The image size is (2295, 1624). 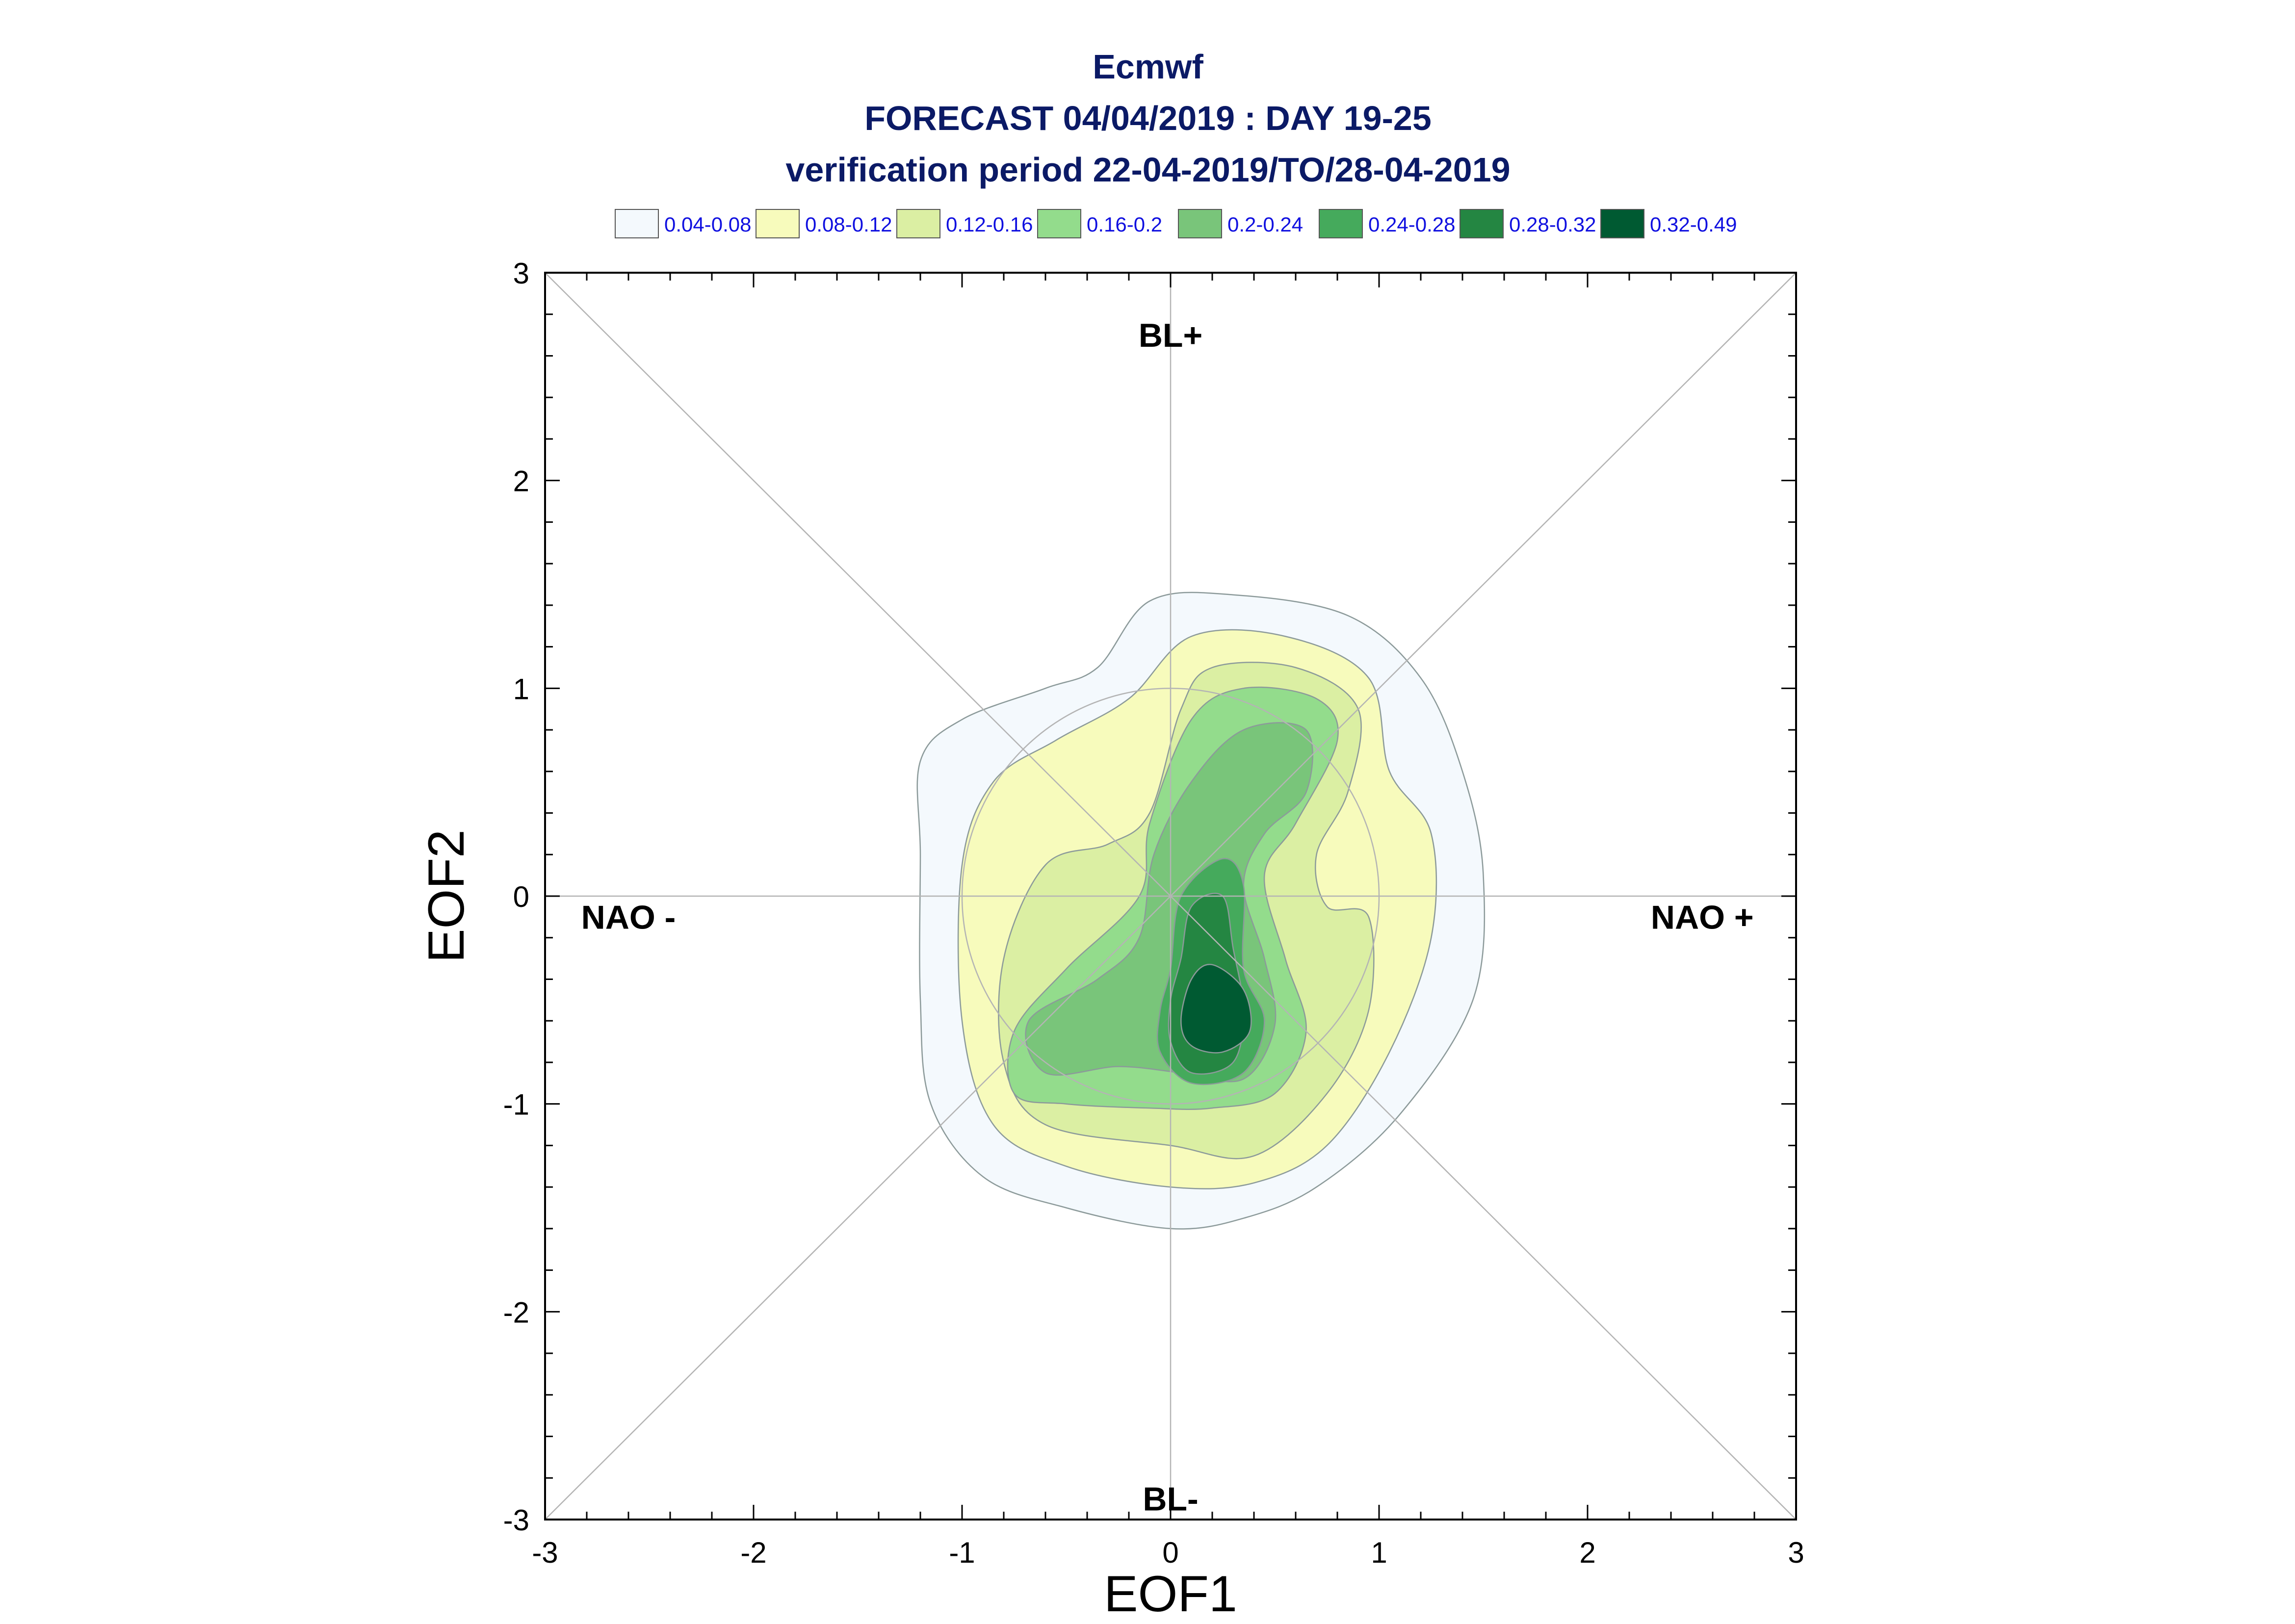 What do you see at coordinates (446, 896) in the screenshot?
I see `y-axis-title: EOF2` at bounding box center [446, 896].